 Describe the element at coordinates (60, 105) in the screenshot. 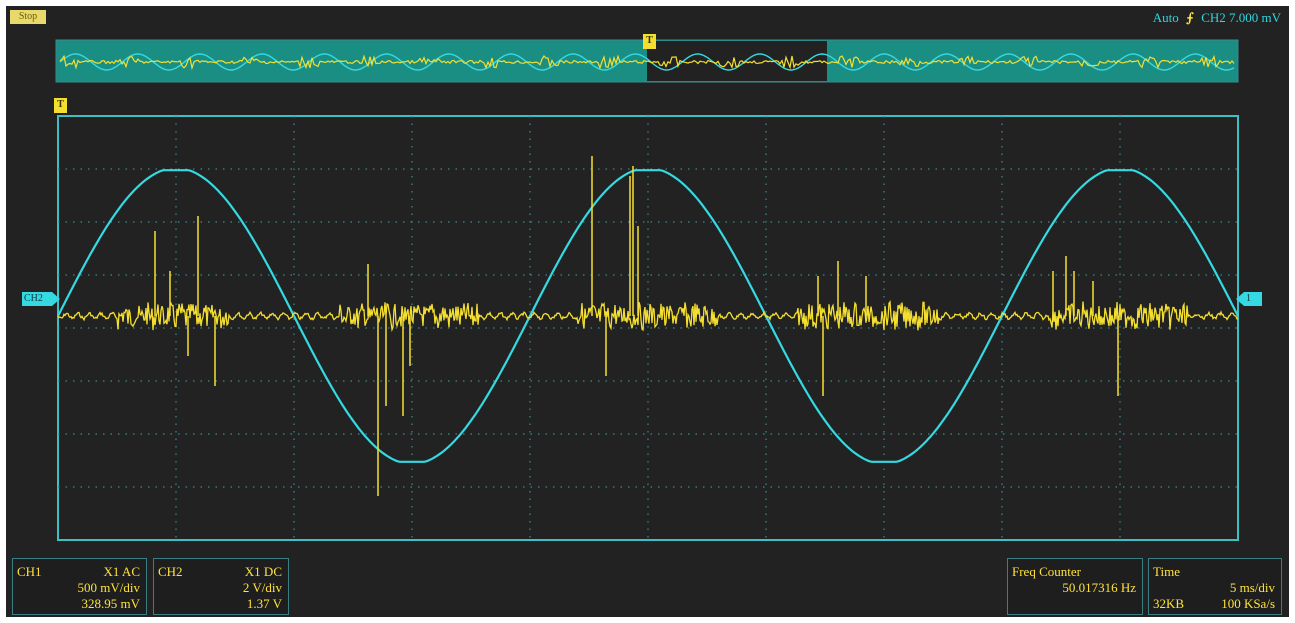

I see `trigger-position-marker: T` at that location.